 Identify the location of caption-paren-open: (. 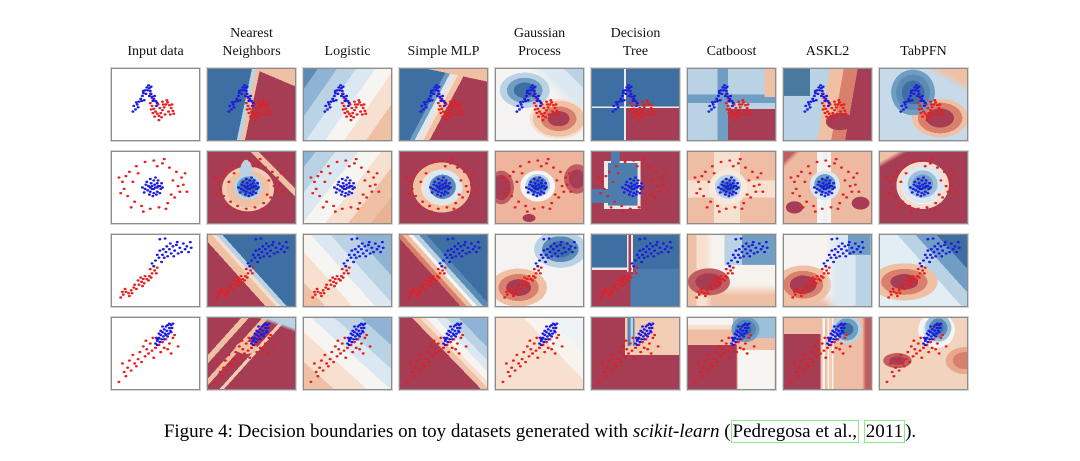
(725, 431).